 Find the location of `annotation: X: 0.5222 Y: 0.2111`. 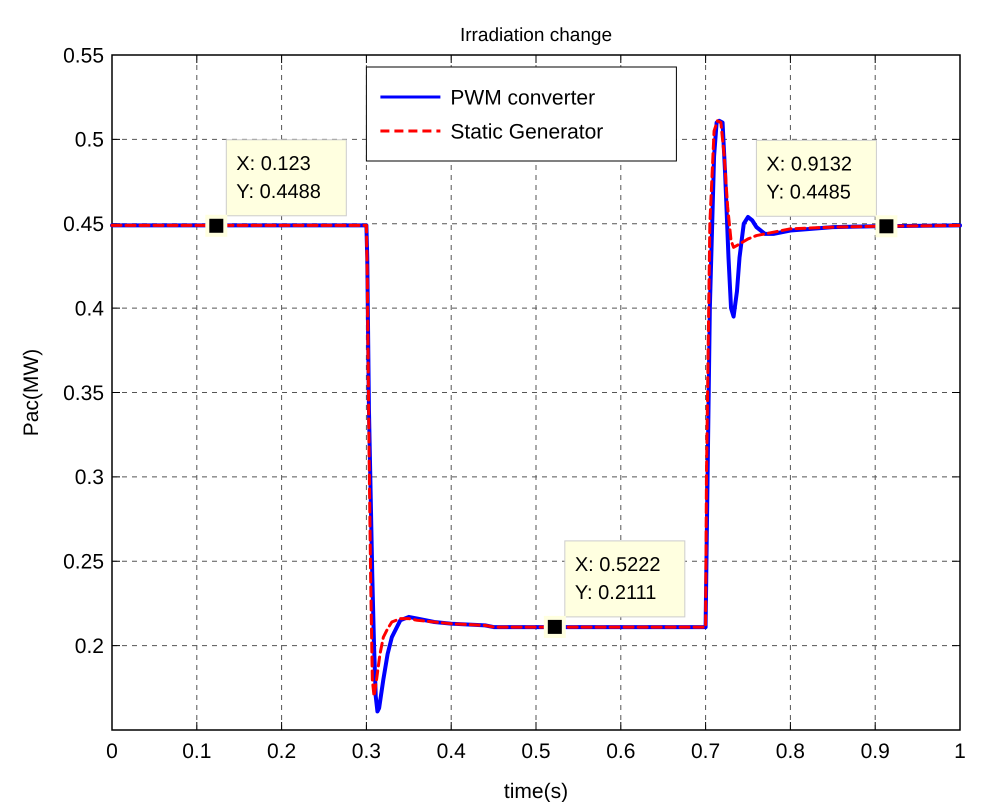

annotation: X: 0.5222 Y: 0.2111 is located at coordinates (617, 579).